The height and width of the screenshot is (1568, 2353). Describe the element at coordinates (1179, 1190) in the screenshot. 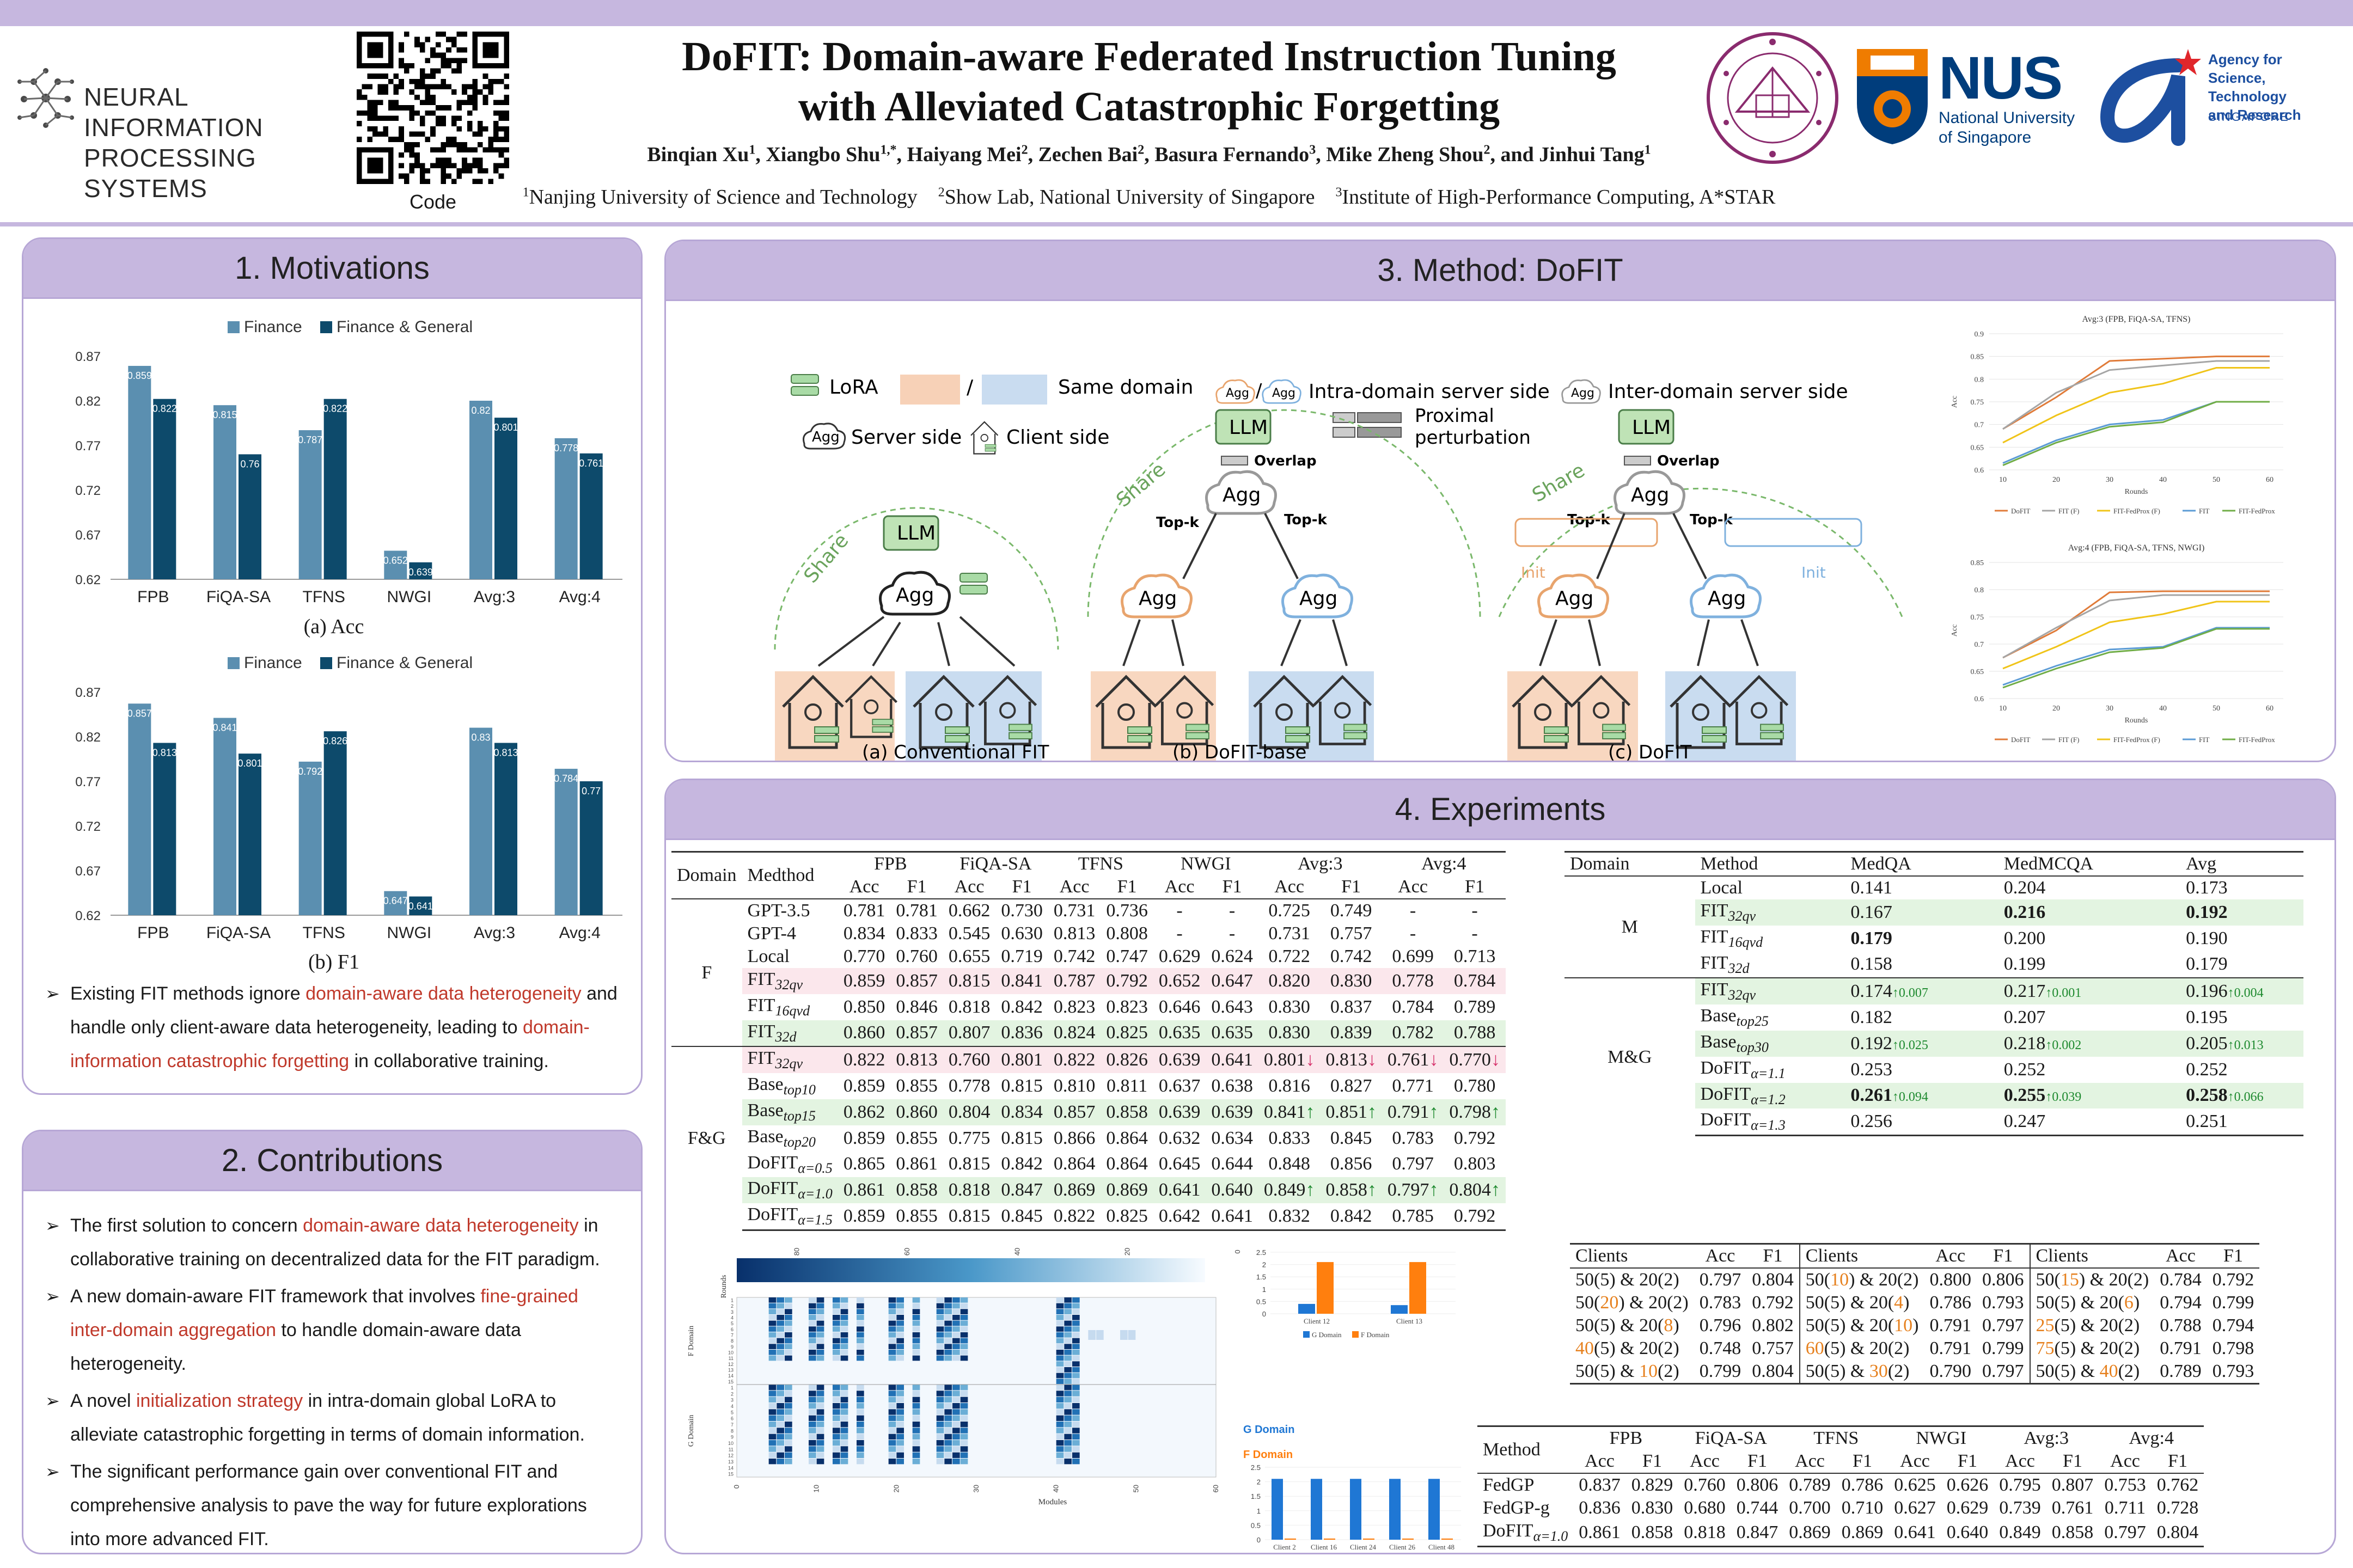

I see `value-cell: 0.641` at that location.